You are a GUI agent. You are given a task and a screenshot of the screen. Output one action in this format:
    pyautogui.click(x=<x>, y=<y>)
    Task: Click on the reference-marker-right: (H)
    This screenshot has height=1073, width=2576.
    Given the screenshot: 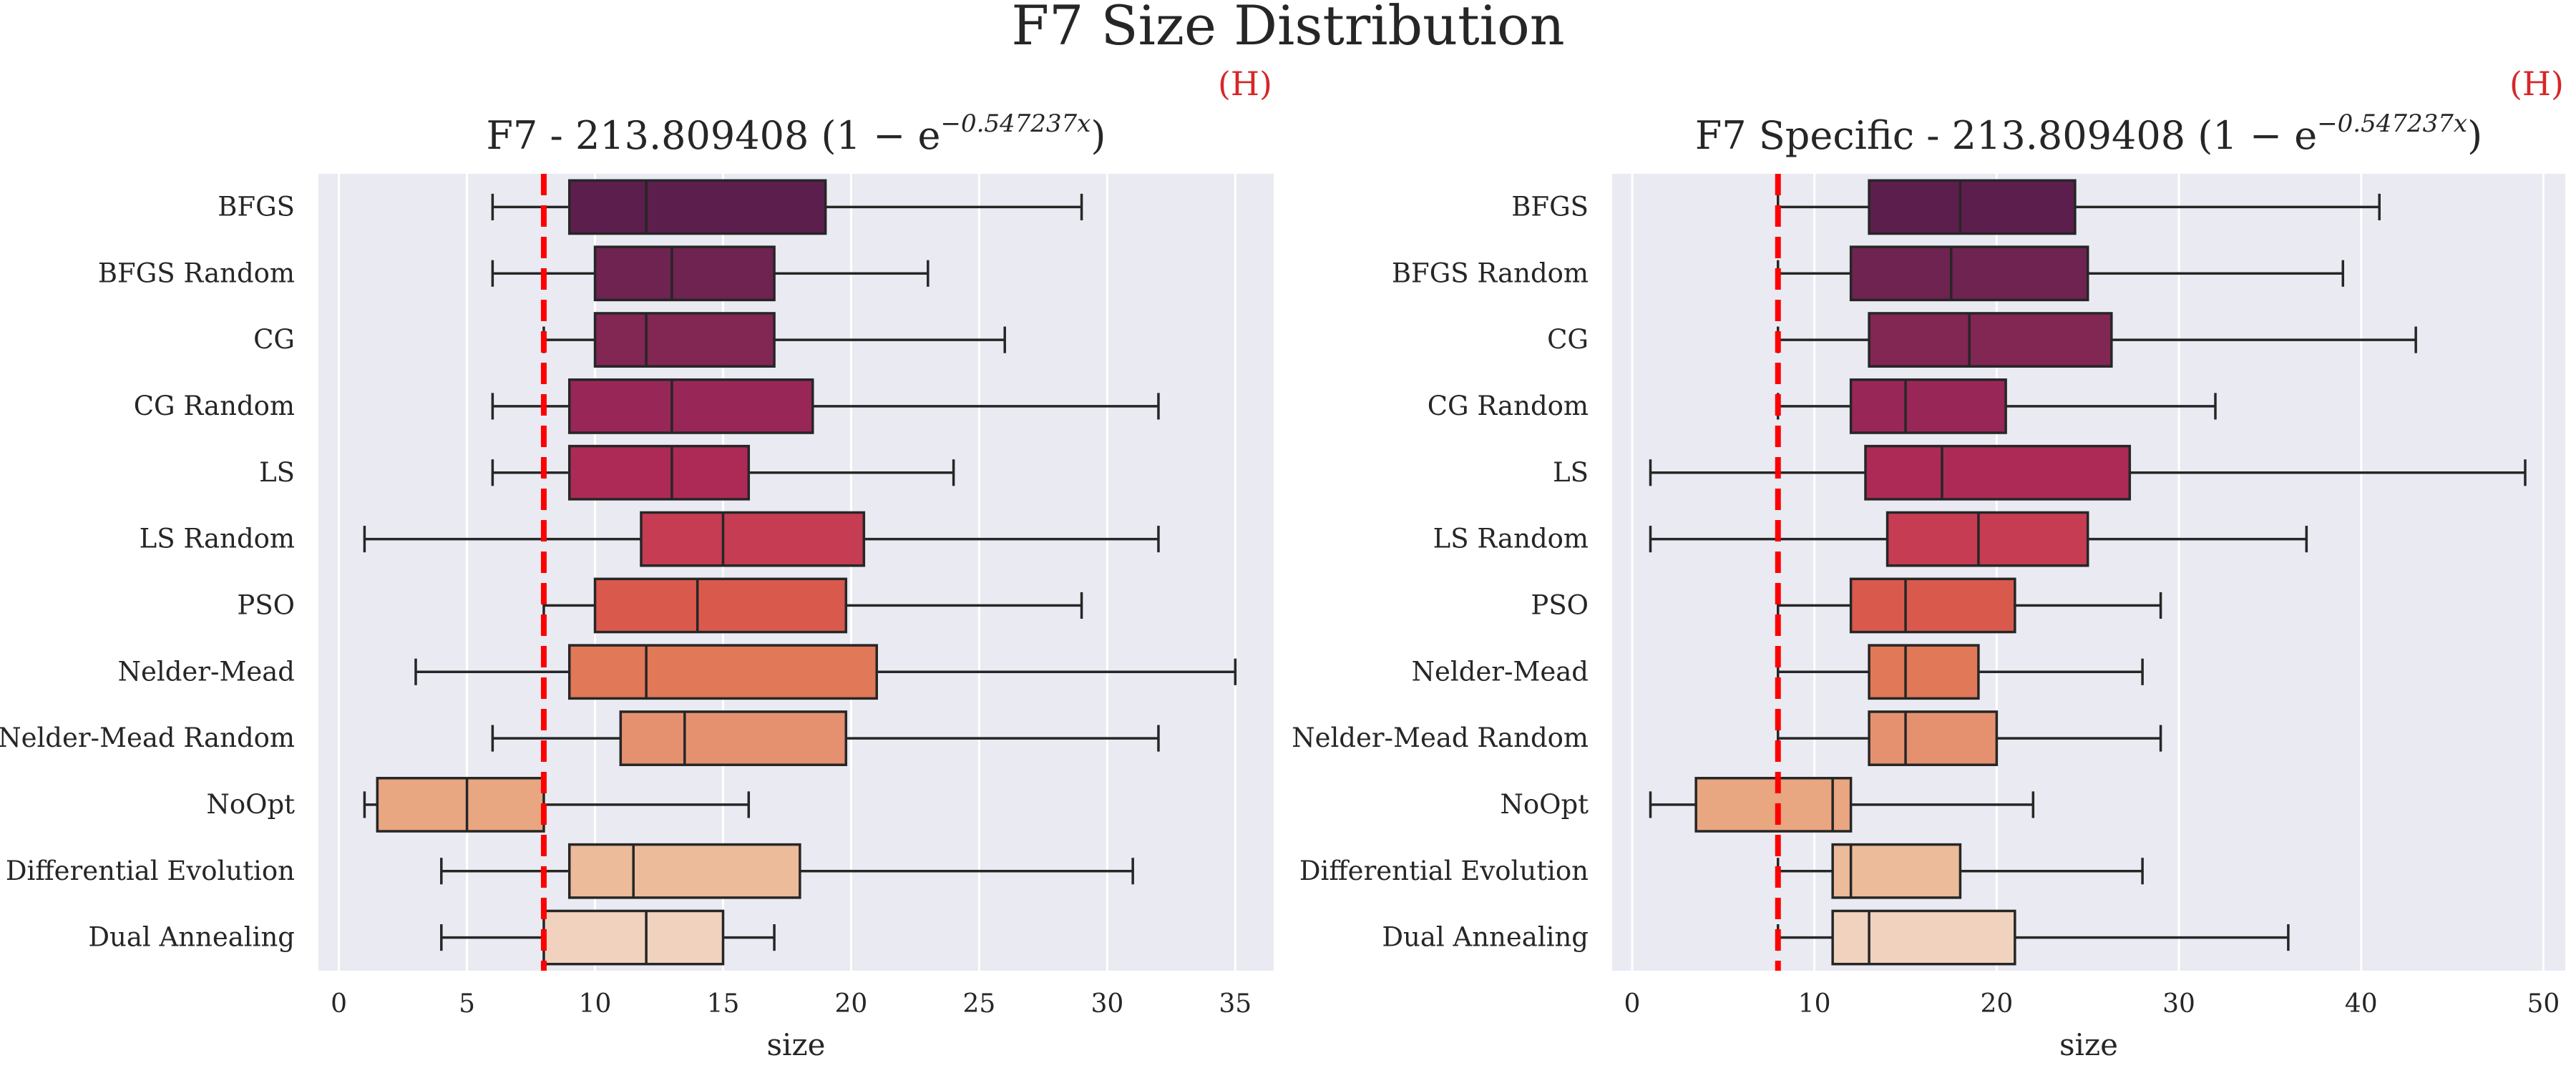 What is the action you would take?
    pyautogui.click(x=2536, y=84)
    